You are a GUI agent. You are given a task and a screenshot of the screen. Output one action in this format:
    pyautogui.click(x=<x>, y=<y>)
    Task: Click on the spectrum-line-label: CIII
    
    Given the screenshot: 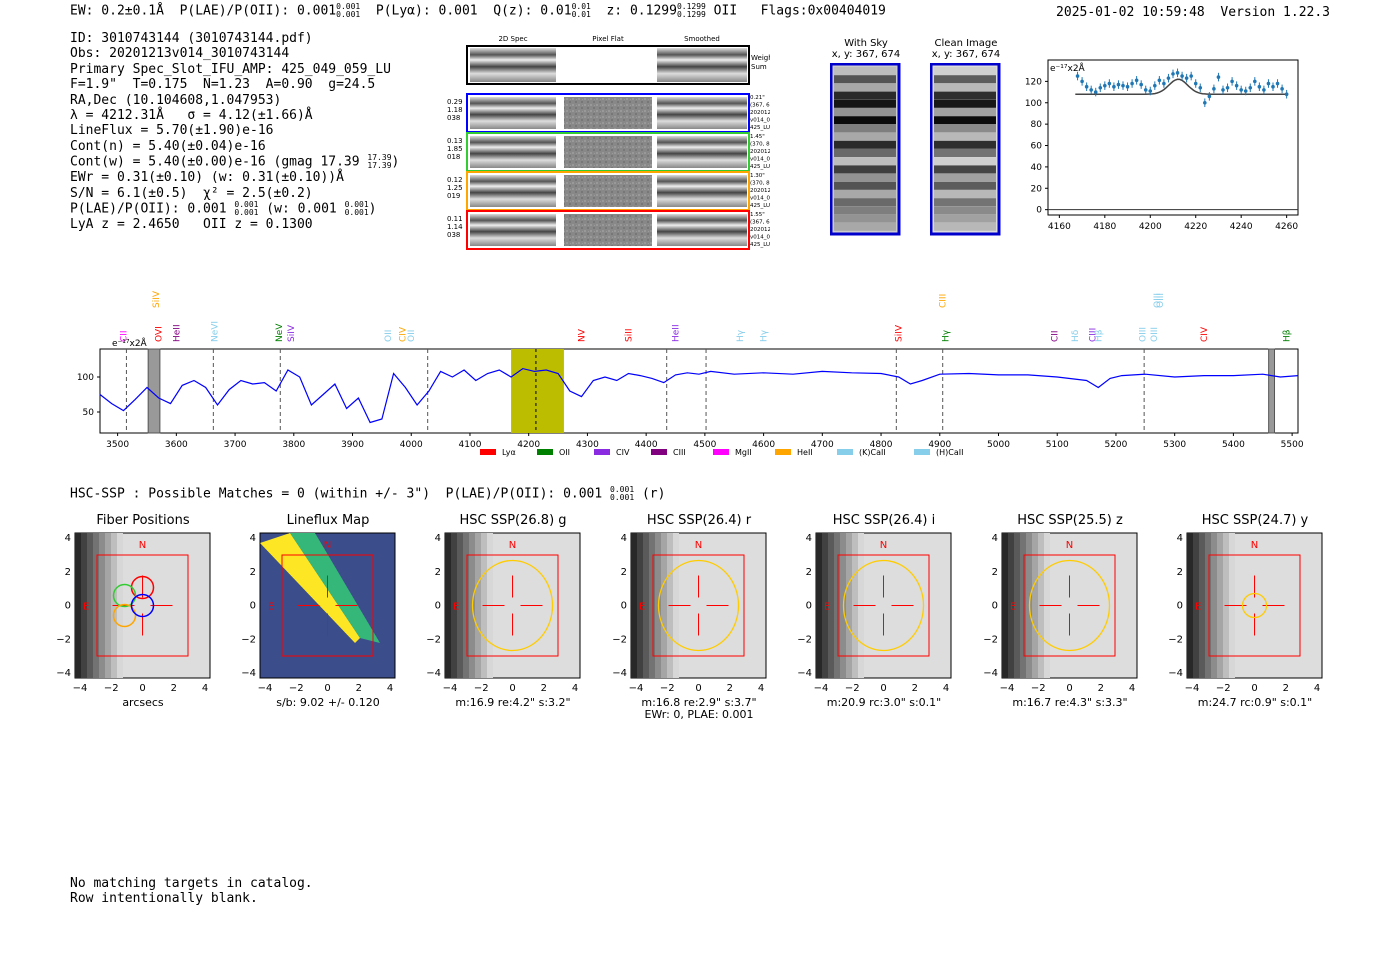 What is the action you would take?
    pyautogui.click(x=944, y=301)
    